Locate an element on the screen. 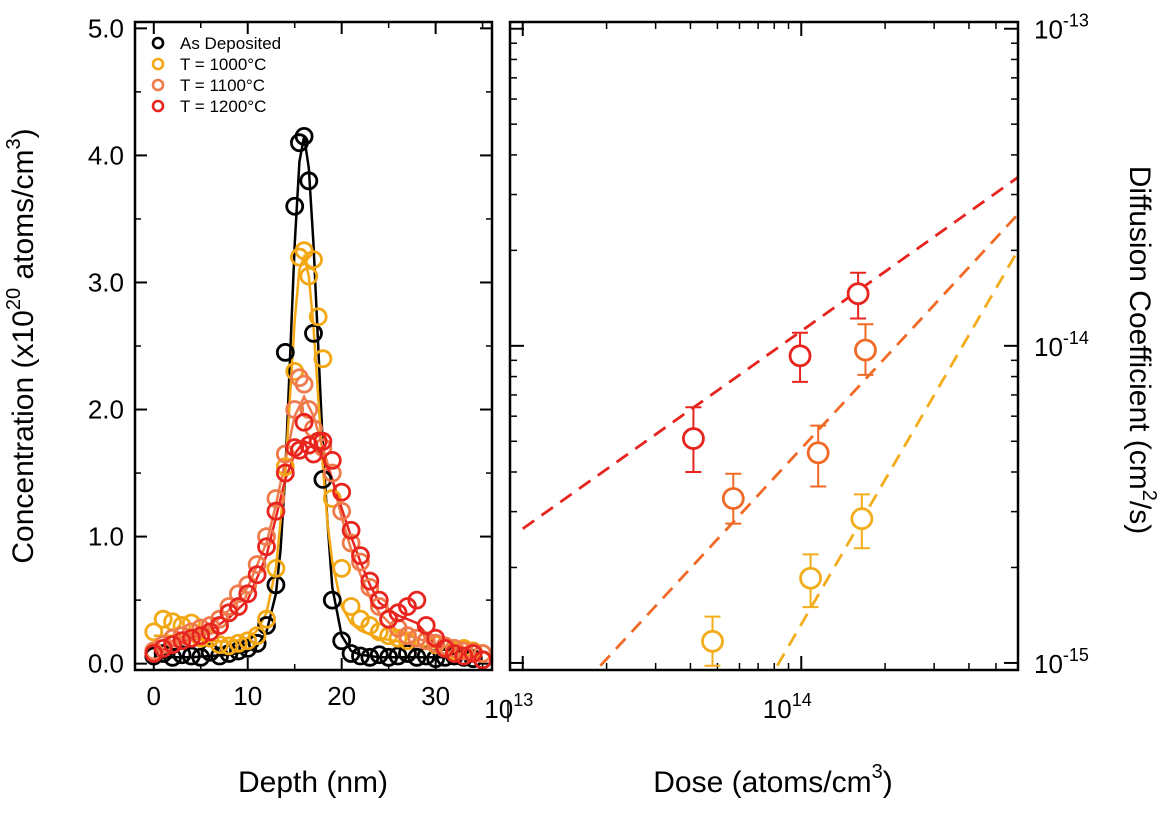 This screenshot has width=1170, height=814. right-x-axis-label: Dose (atoms/cm3) is located at coordinates (773, 780).